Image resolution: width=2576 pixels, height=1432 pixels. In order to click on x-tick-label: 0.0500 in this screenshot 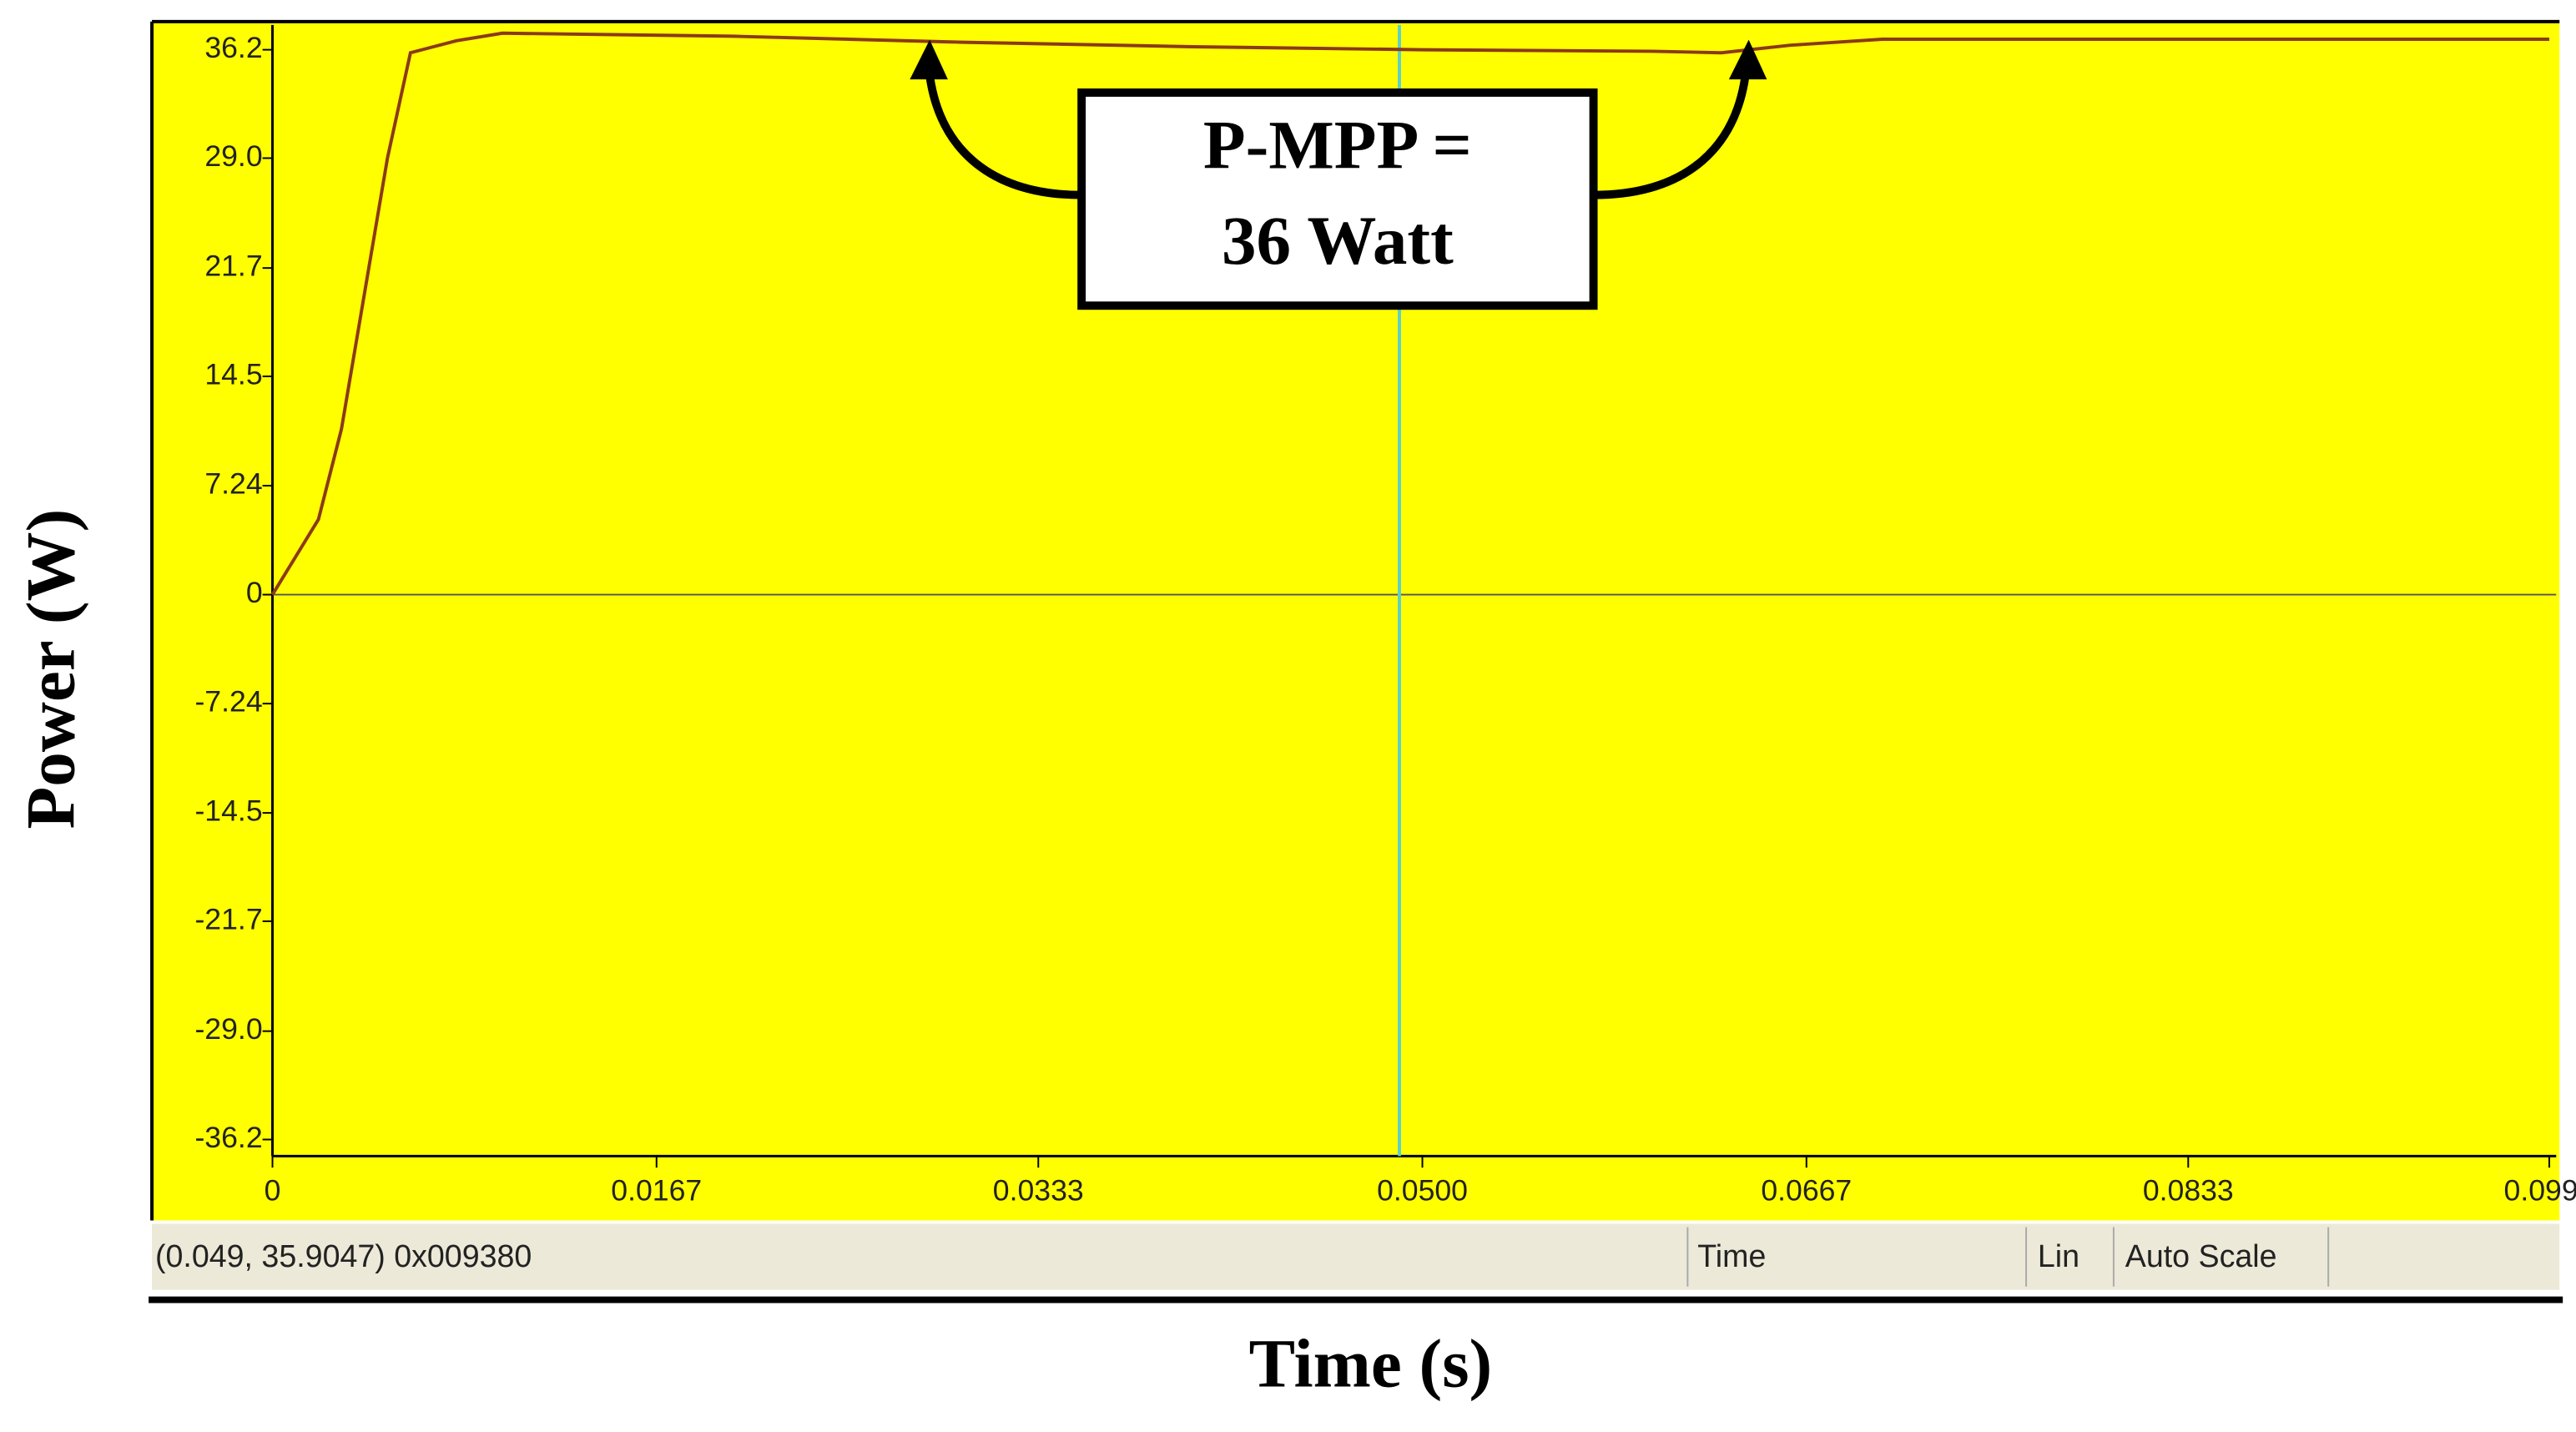, I will do `click(1422, 1190)`.